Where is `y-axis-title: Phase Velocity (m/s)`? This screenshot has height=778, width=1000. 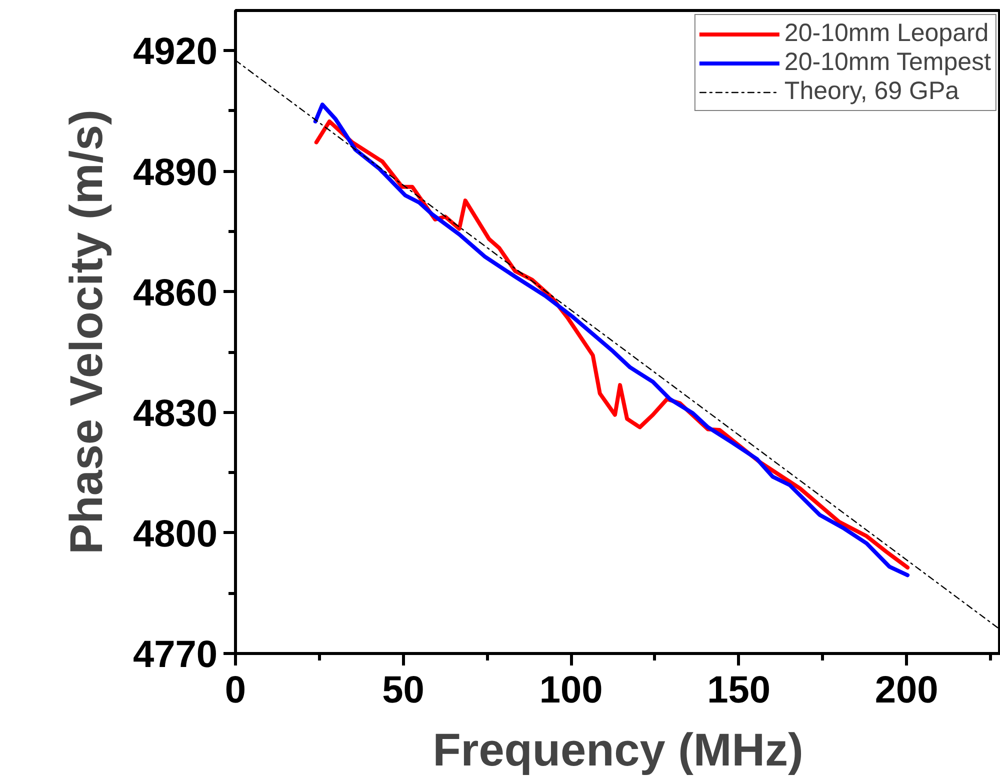 y-axis-title: Phase Velocity (m/s) is located at coordinates (86, 332).